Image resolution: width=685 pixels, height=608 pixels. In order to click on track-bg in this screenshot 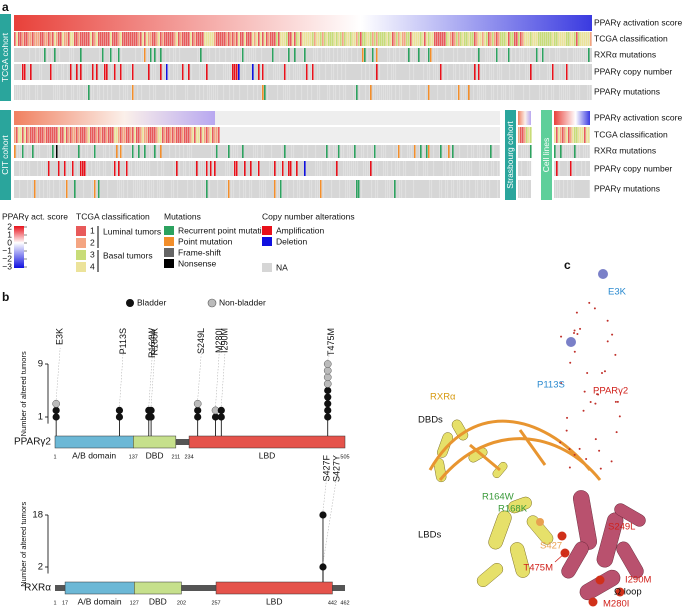, I will do `click(303, 72)`.